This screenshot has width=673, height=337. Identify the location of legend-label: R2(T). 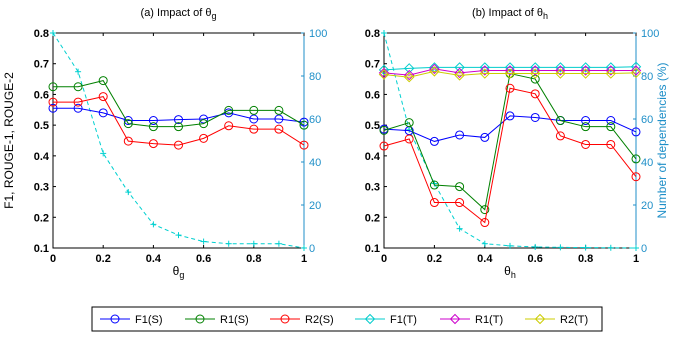
(574, 320).